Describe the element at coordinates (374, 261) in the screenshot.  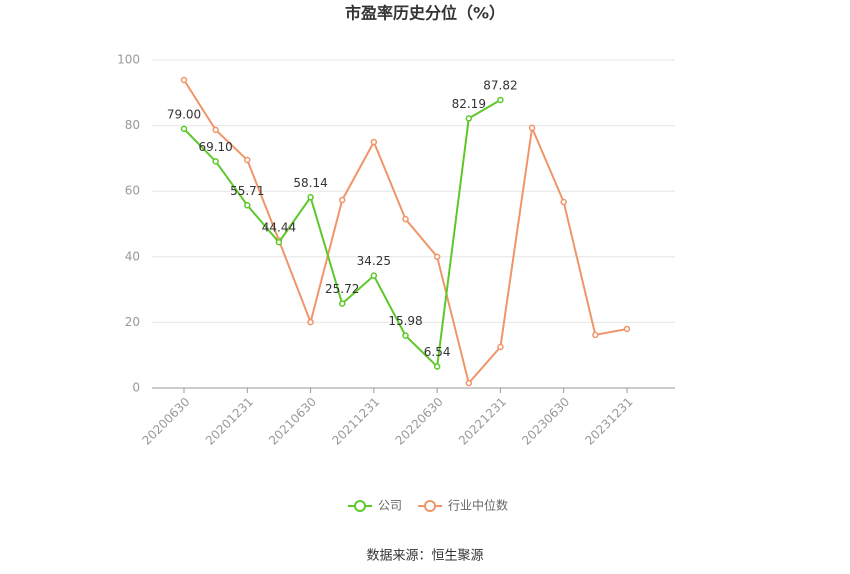
I see `data-label: 34.25` at that location.